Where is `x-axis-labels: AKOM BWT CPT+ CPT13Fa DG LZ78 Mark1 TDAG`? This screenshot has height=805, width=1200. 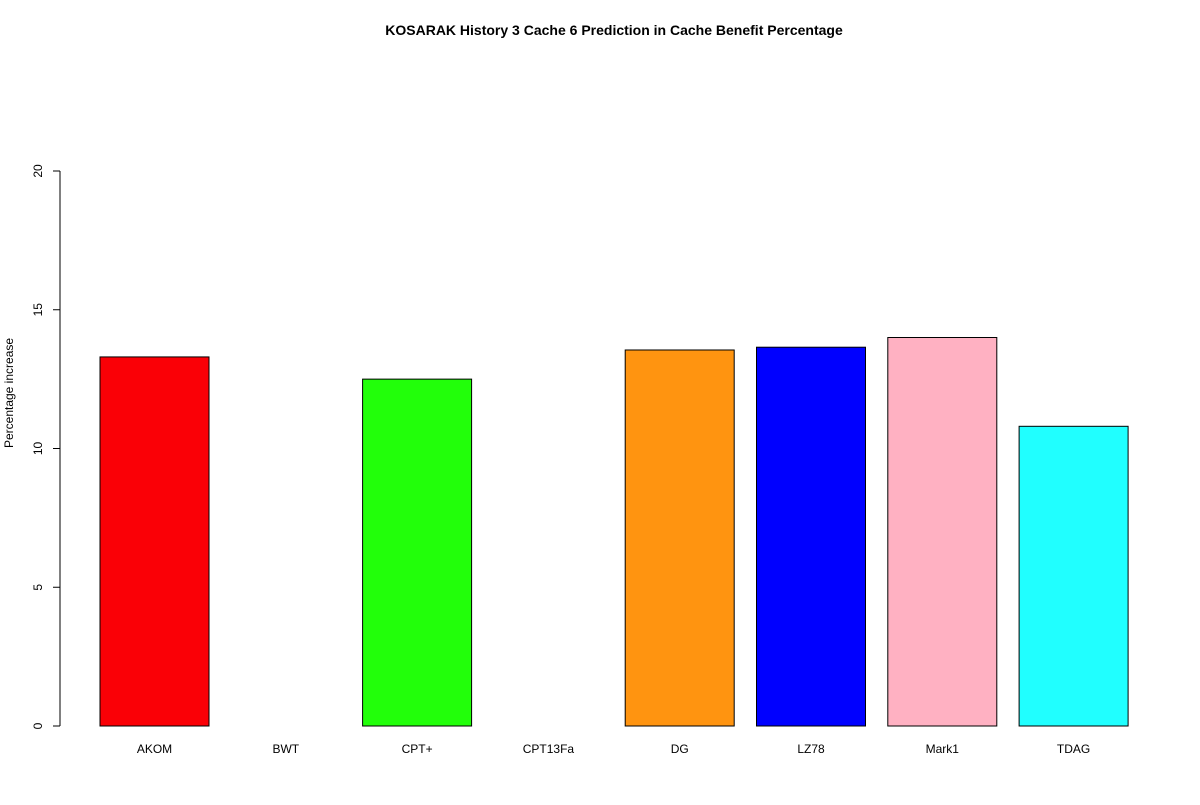
x-axis-labels: AKOM BWT CPT+ CPT13Fa DG LZ78 Mark1 TDAG is located at coordinates (613, 749).